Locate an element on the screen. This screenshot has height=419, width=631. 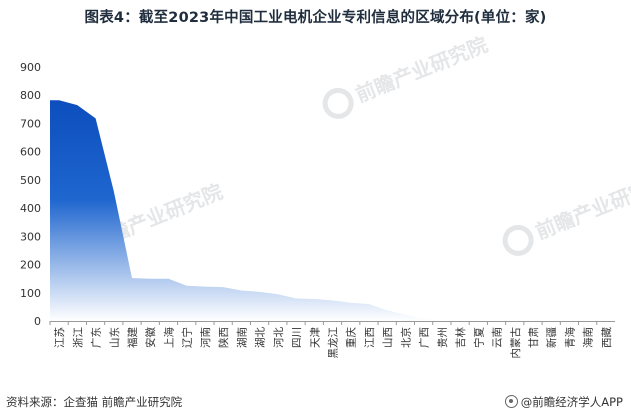
x-tick-label: 江苏 is located at coordinates (59, 337).